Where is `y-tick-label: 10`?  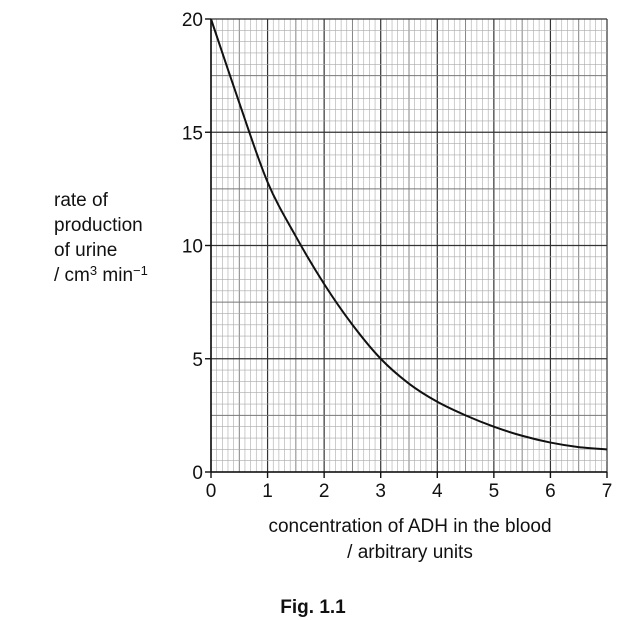 y-tick-label: 10 is located at coordinates (192, 247).